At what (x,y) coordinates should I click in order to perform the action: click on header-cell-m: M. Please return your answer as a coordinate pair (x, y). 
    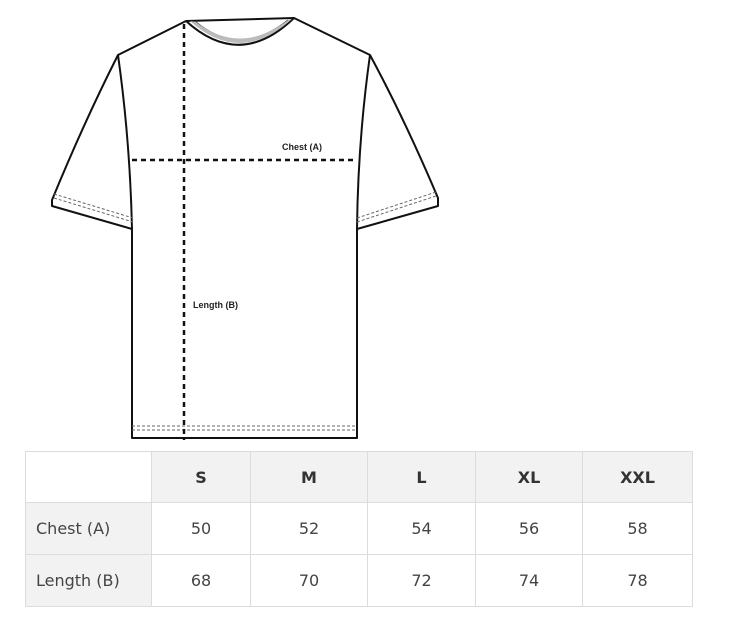
    Looking at the image, I should click on (309, 477).